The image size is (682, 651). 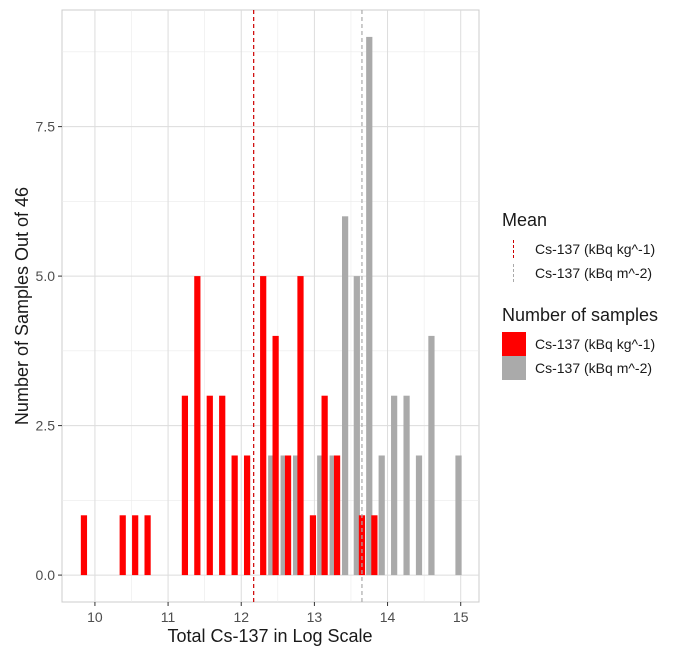 What do you see at coordinates (241, 617) in the screenshot?
I see `x-tick-label: 12` at bounding box center [241, 617].